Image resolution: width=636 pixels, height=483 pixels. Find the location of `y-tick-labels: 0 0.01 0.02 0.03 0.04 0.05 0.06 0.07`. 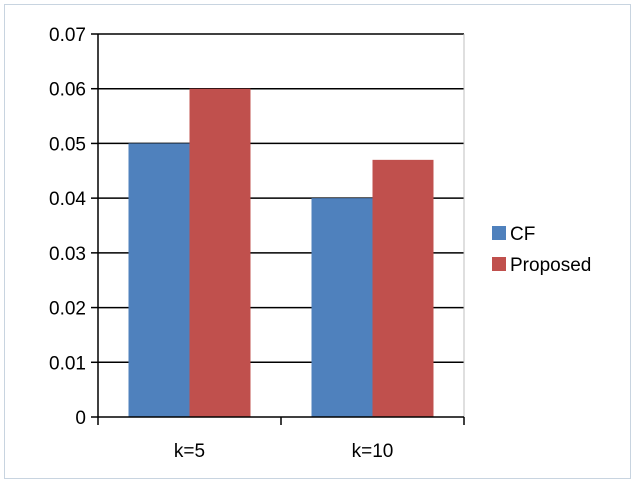

y-tick-labels: 0 0.01 0.02 0.03 0.04 0.05 0.06 0.07 is located at coordinates (67, 227).